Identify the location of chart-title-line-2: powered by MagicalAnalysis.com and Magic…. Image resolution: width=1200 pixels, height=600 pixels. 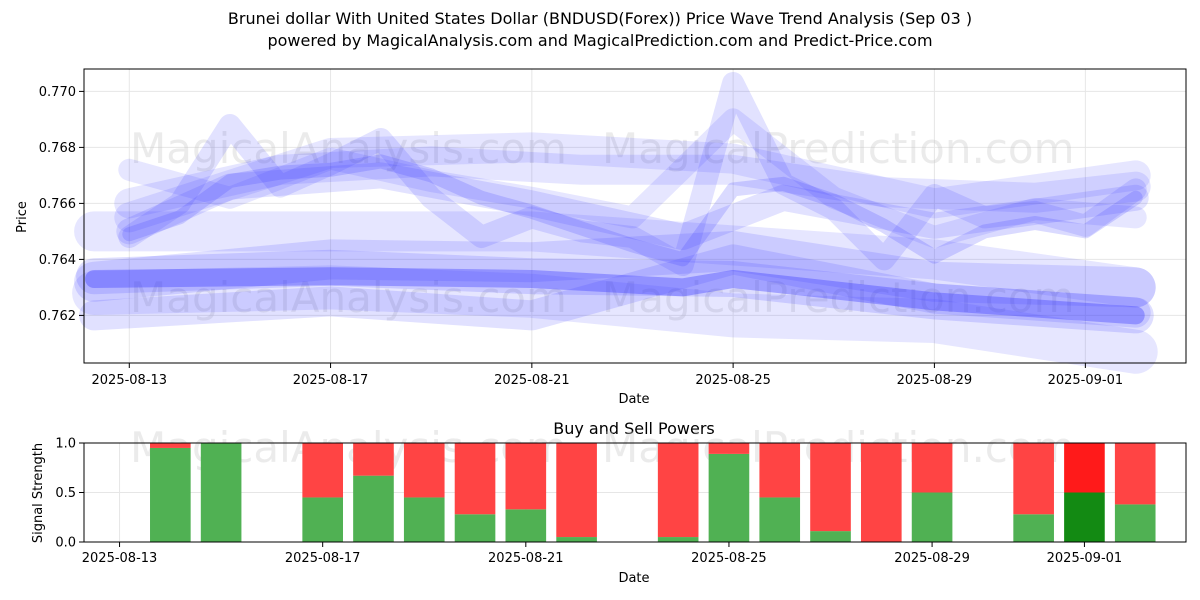
(600, 40).